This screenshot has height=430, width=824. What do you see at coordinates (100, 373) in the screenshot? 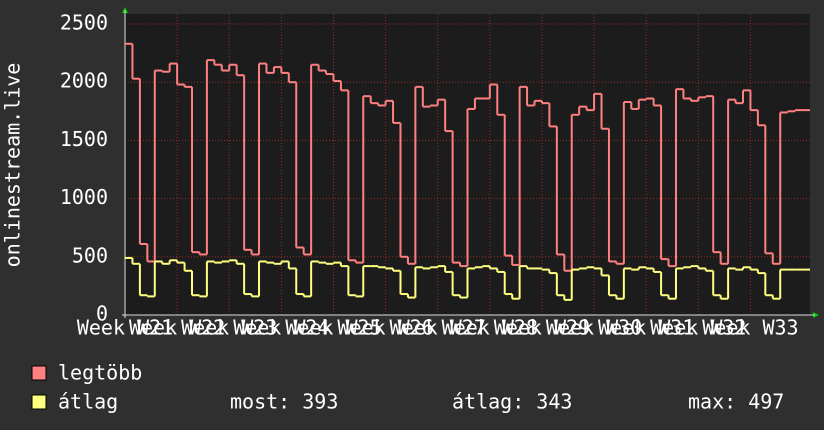
I see `legend-label: legtöbb` at bounding box center [100, 373].